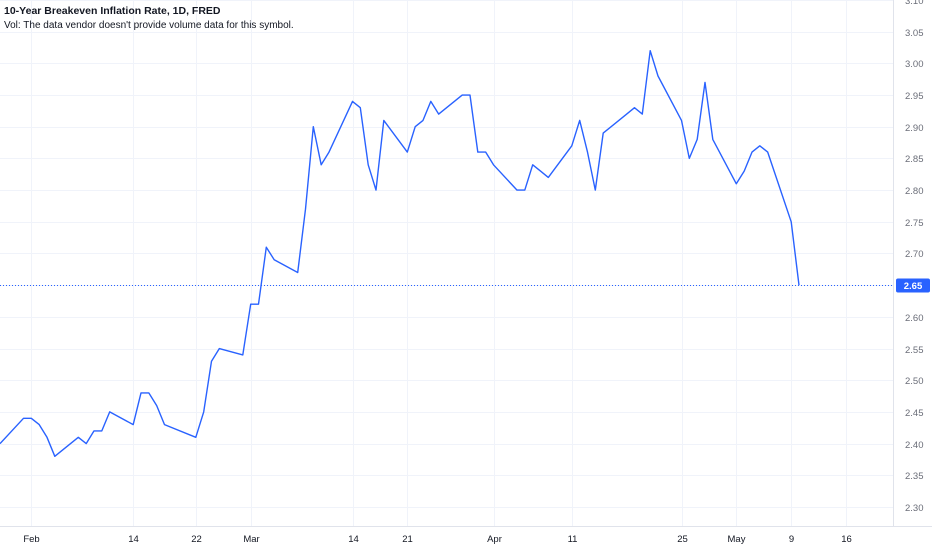 Image resolution: width=932 pixels, height=550 pixels. I want to click on x-tick-label: 11, so click(573, 539).